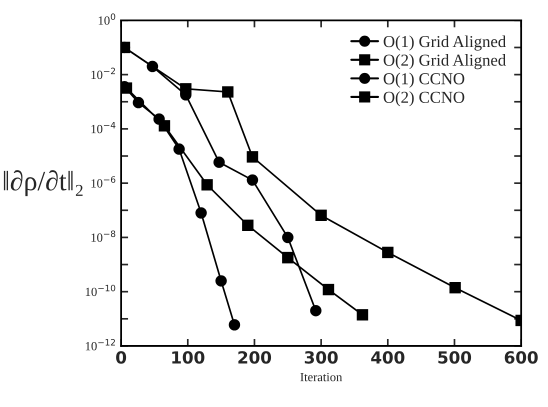 The width and height of the screenshot is (548, 407). What do you see at coordinates (521, 357) in the screenshot?
I see `x-tick-label: 600` at bounding box center [521, 357].